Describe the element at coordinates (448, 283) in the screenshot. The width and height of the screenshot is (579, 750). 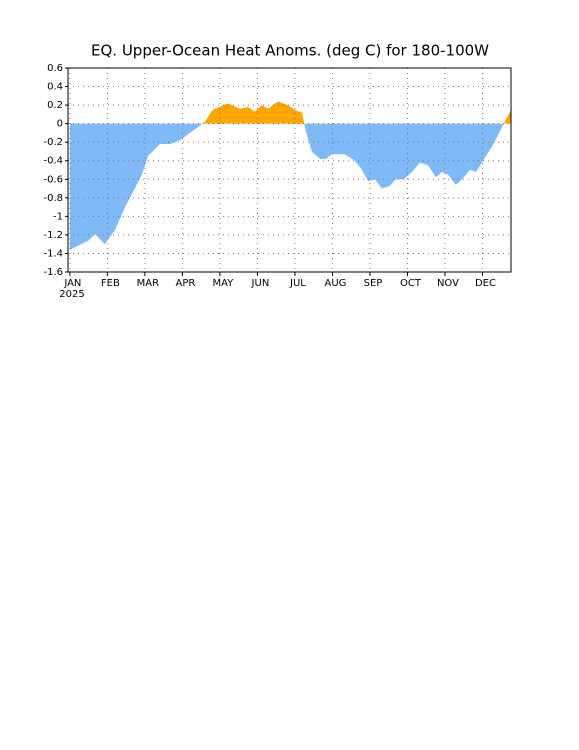
I see `x-tick-label: NOV` at that location.